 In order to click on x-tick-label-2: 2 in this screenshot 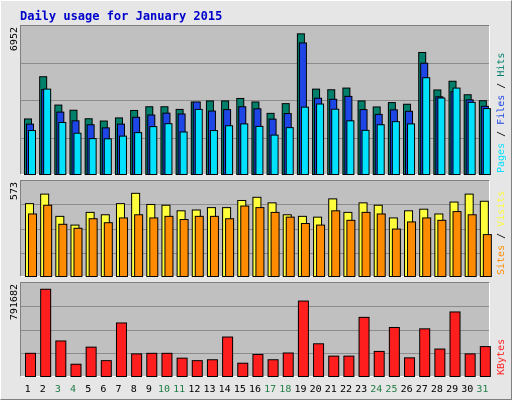, I will do `click(43, 389)`.